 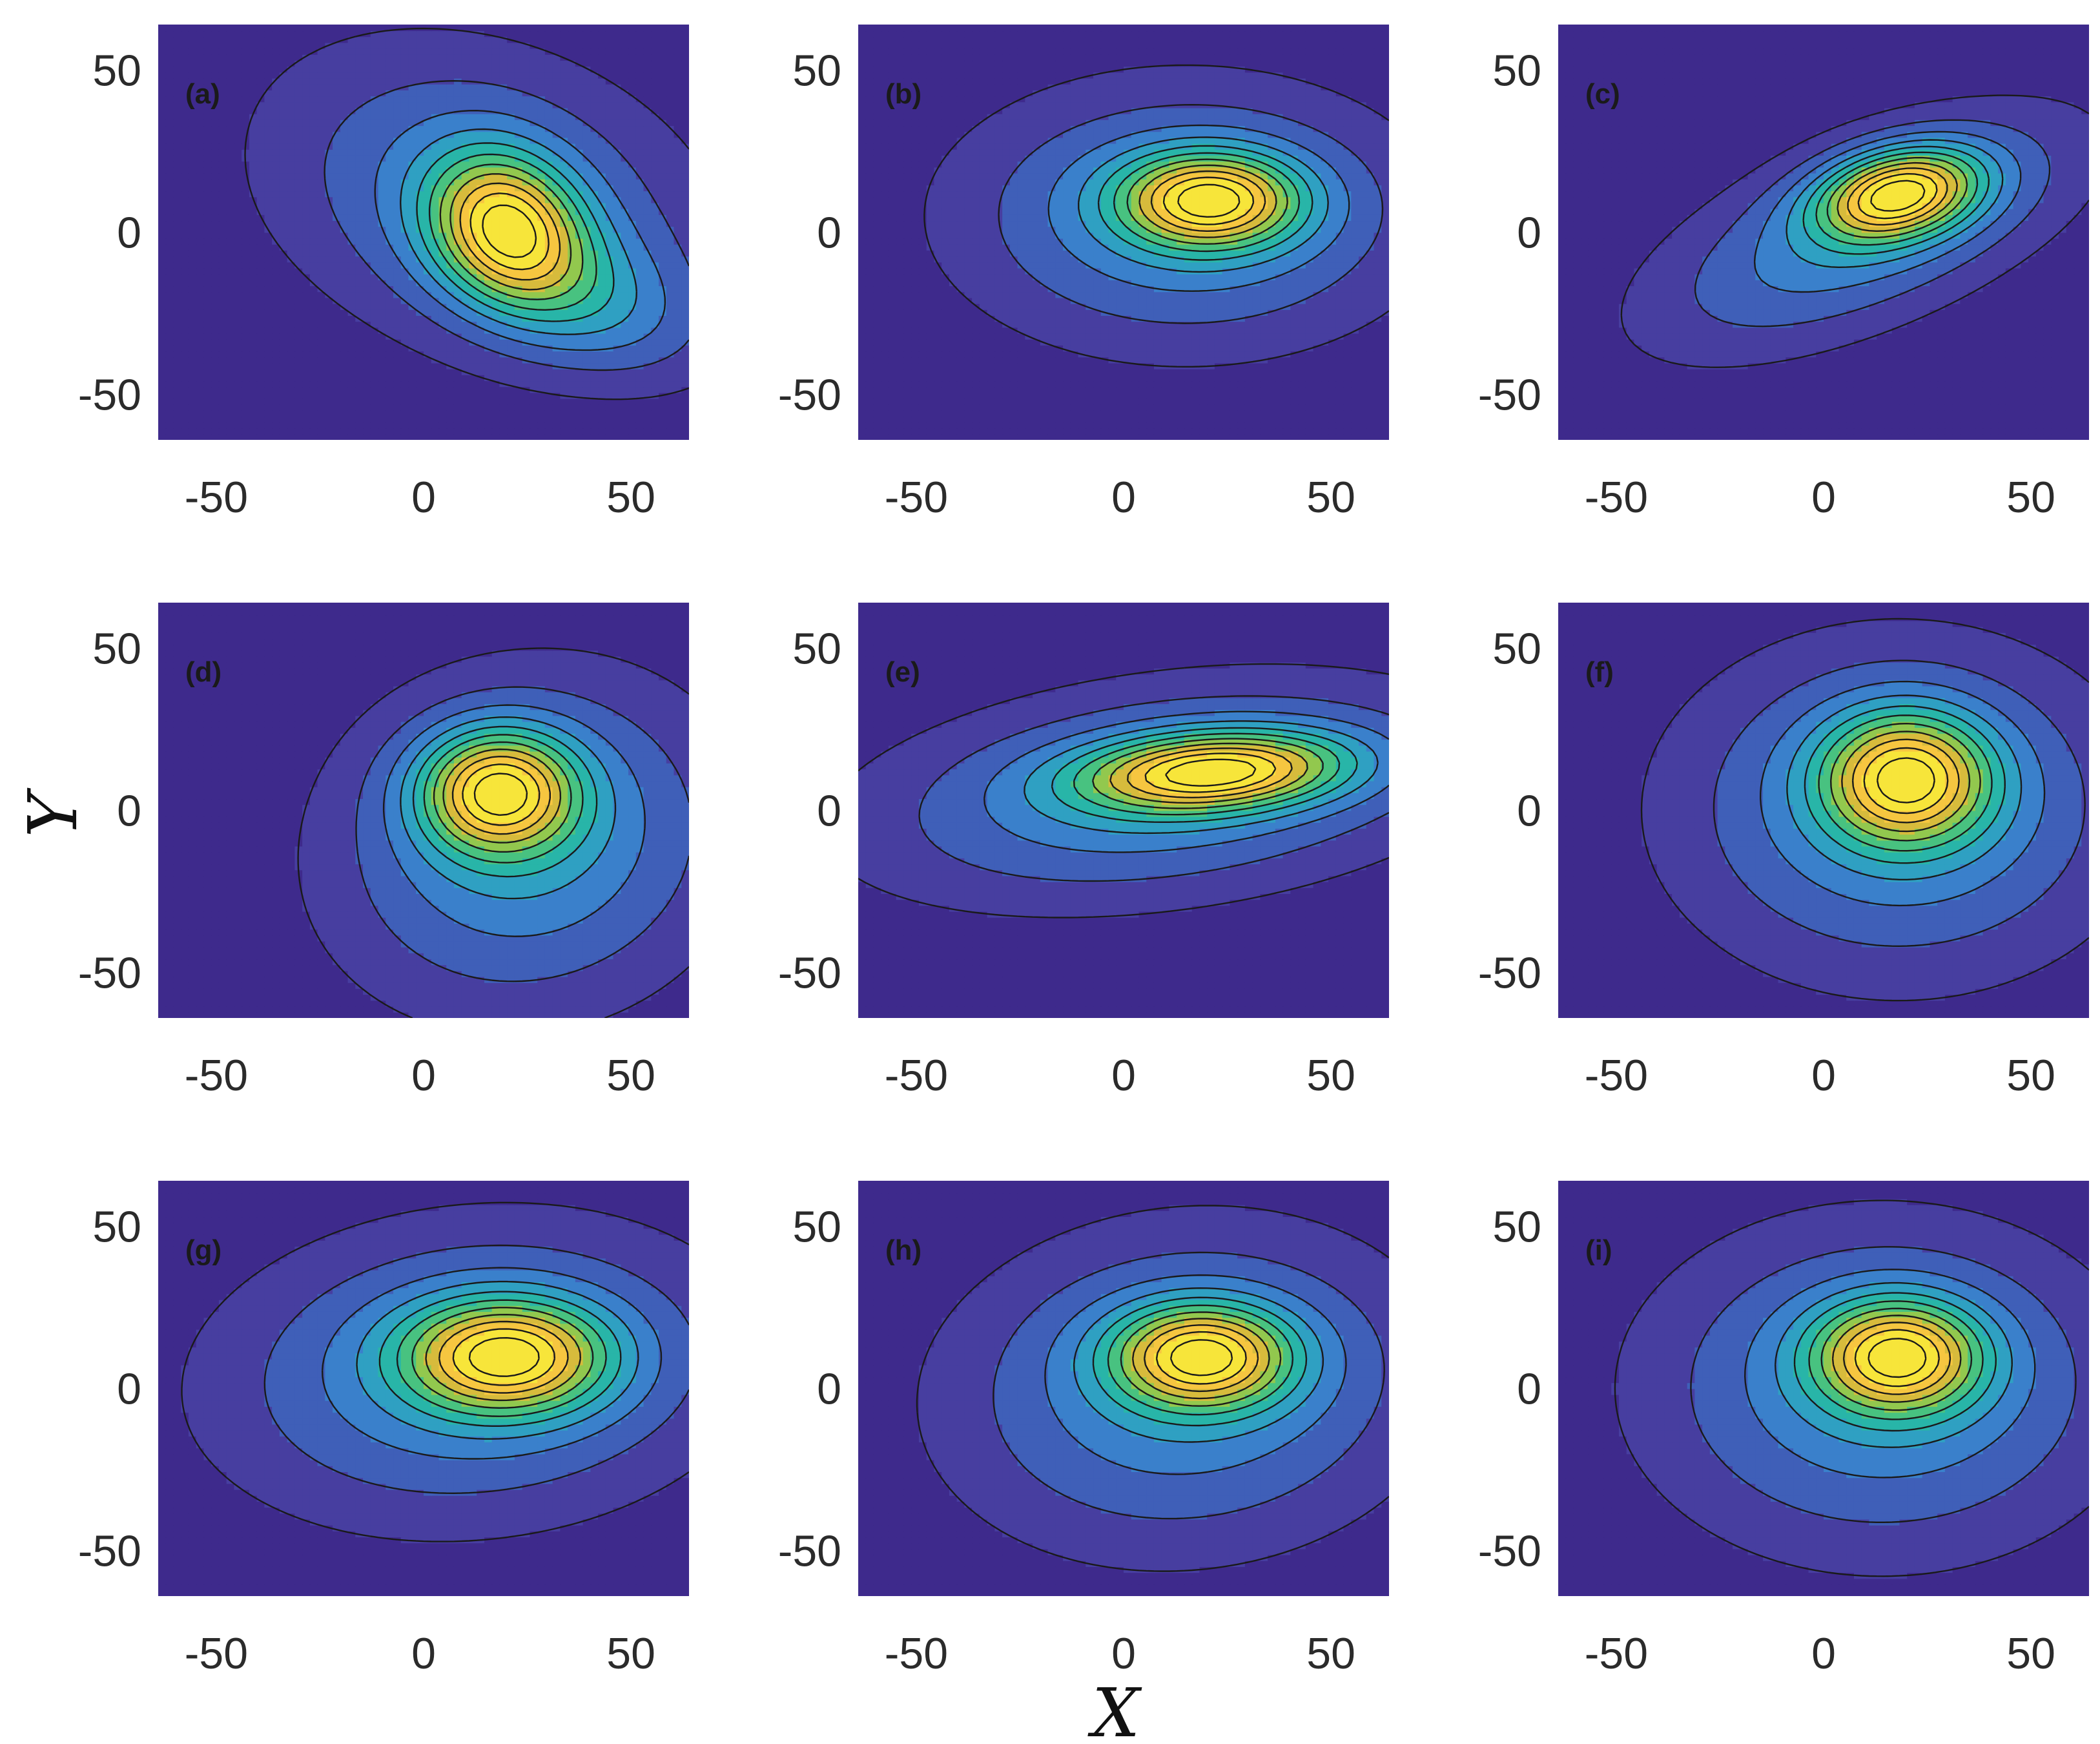 What do you see at coordinates (203, 672) in the screenshot?
I see `panel-label: (d)` at bounding box center [203, 672].